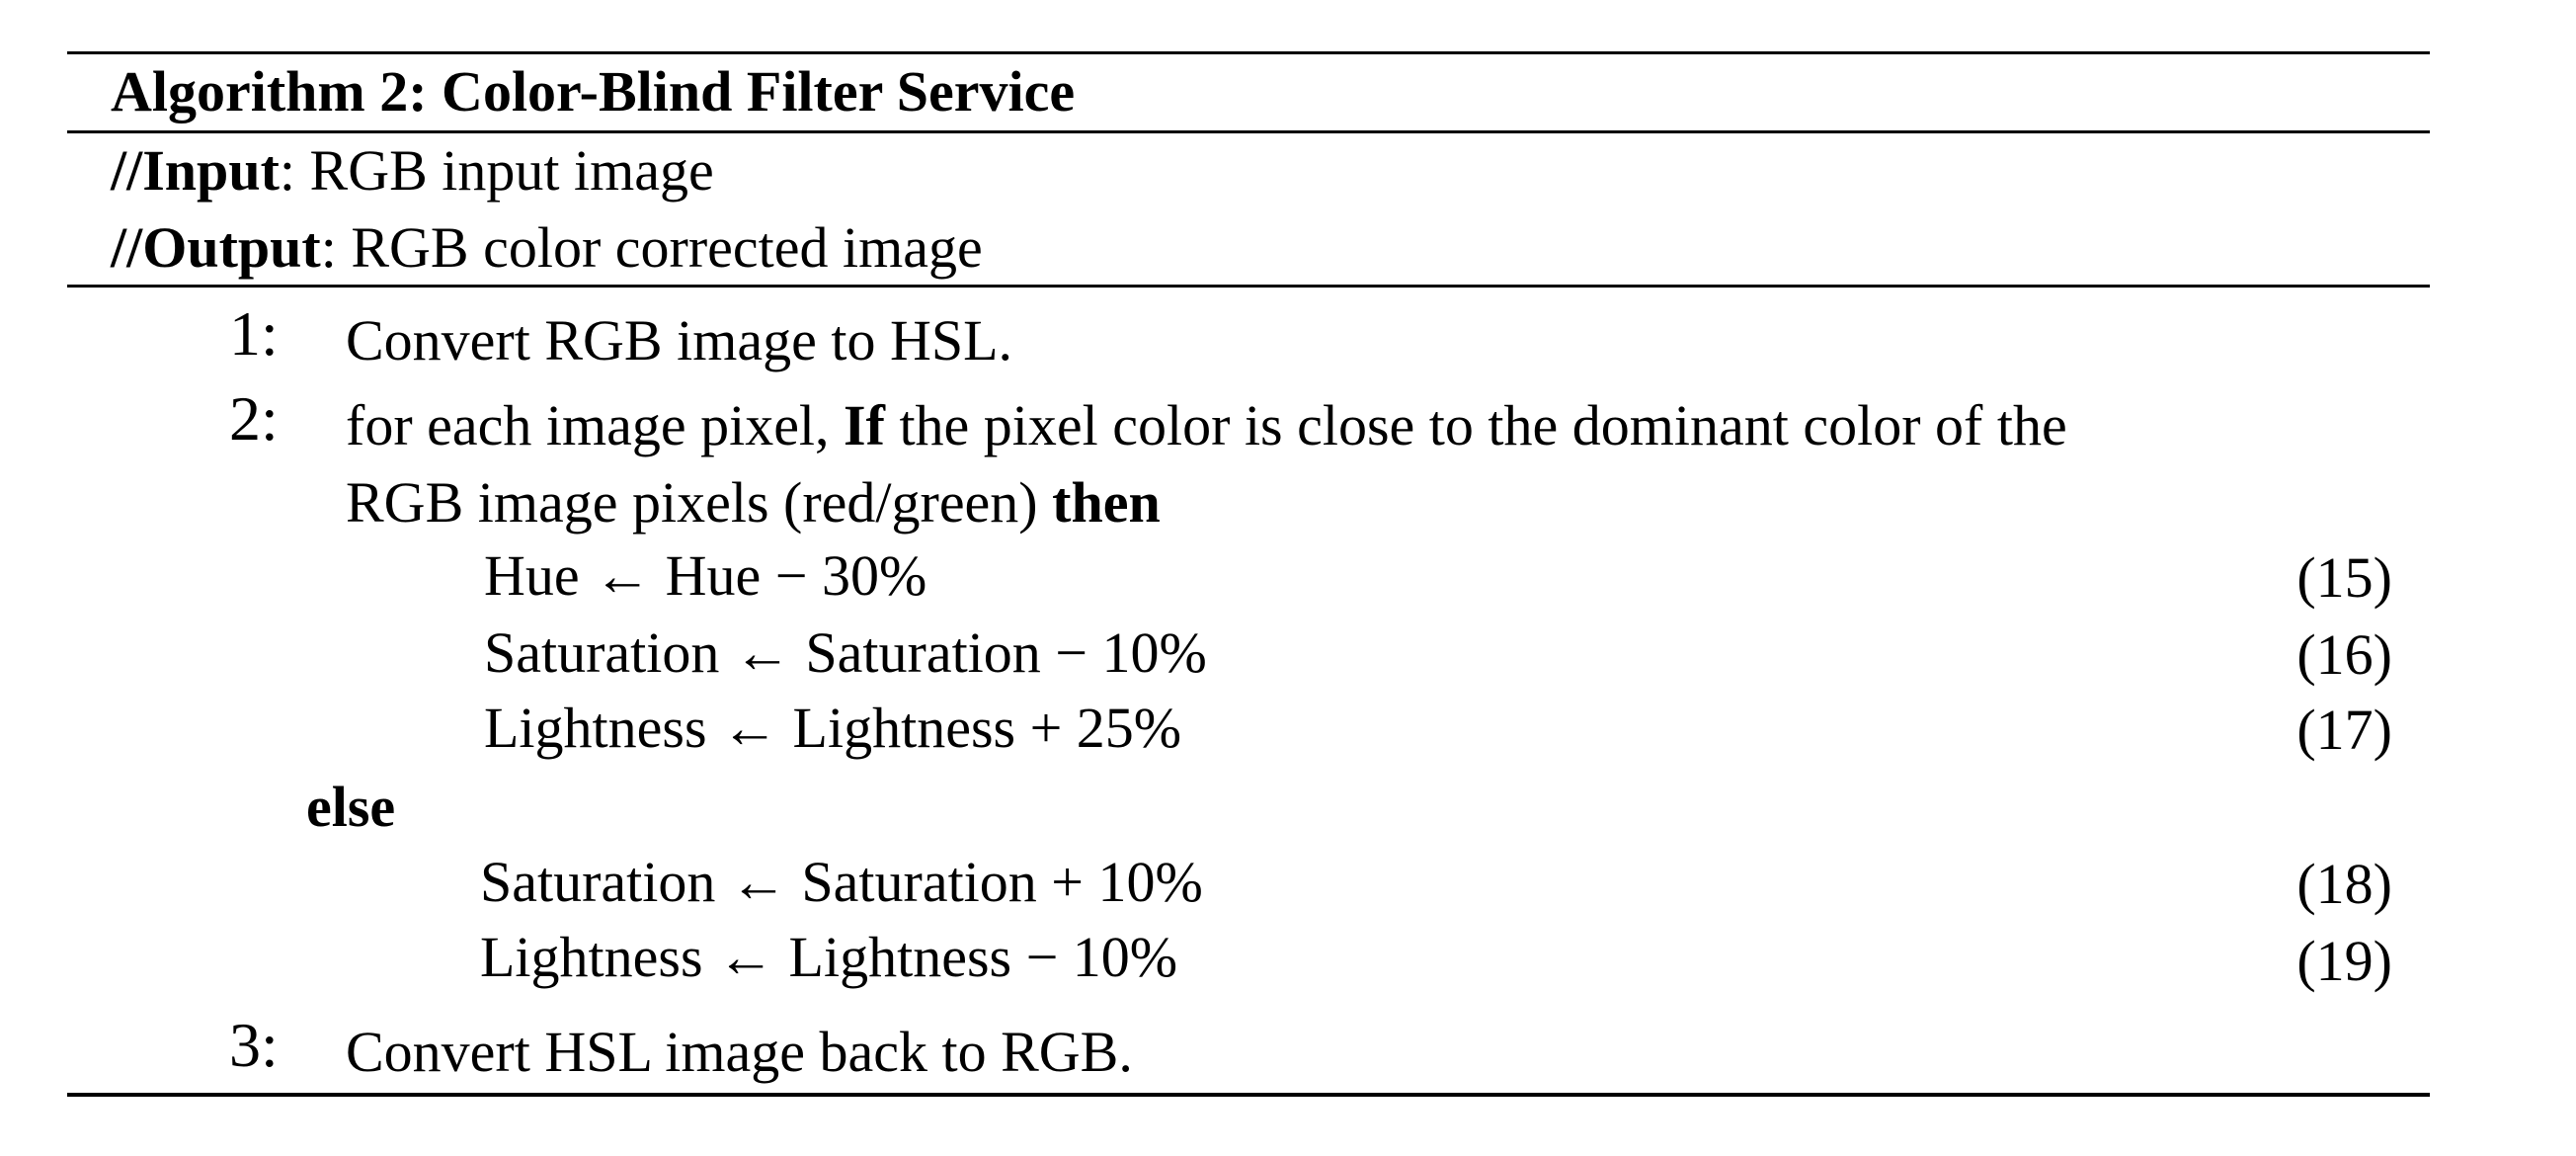 Image resolution: width=2576 pixels, height=1156 pixels. Describe the element at coordinates (595, 425) in the screenshot. I see `step-2-text-pre: for each image pixel,` at that location.